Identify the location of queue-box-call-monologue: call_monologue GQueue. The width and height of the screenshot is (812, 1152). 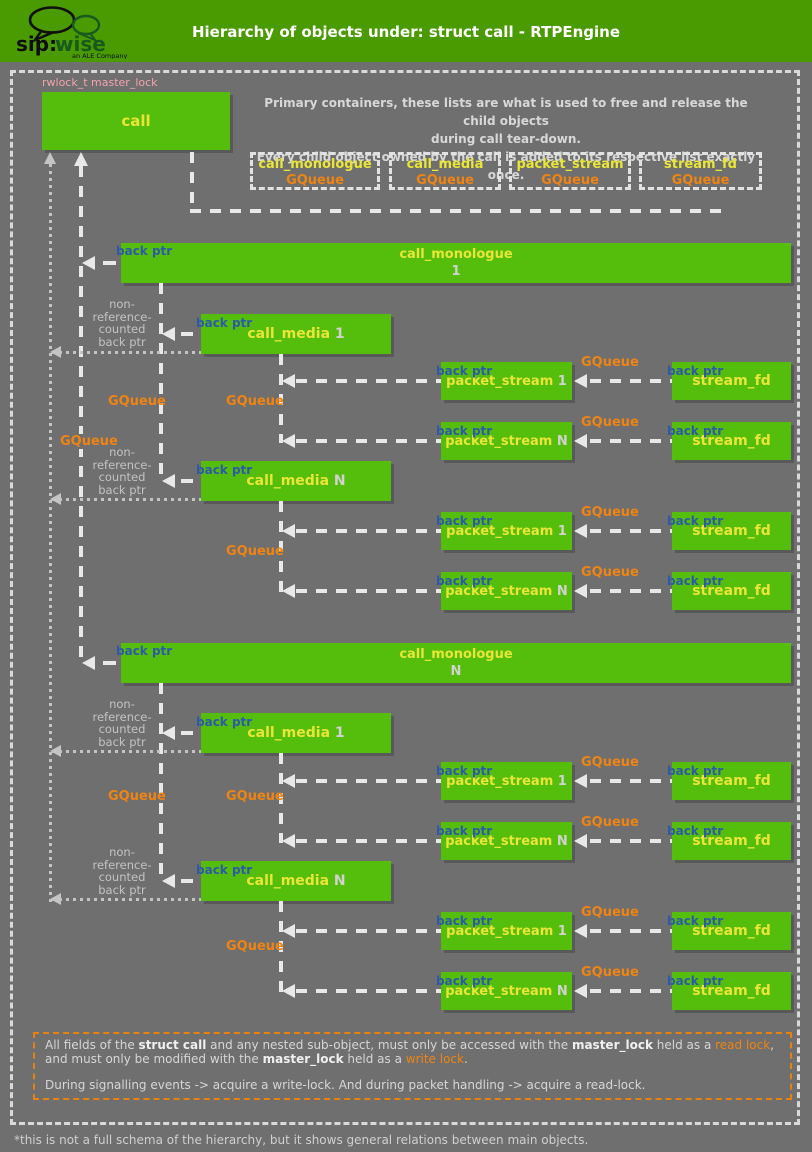
(315, 171).